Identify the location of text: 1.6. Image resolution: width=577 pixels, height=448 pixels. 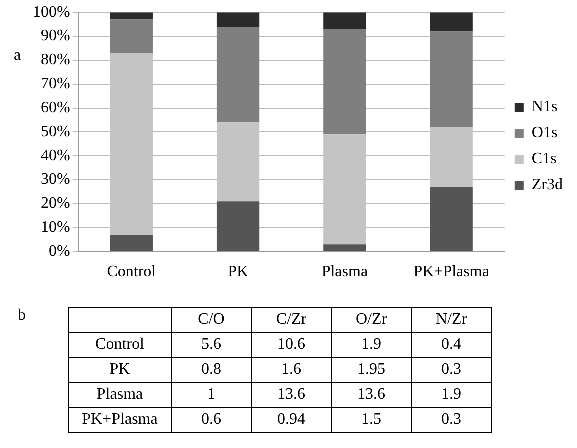
(292, 369).